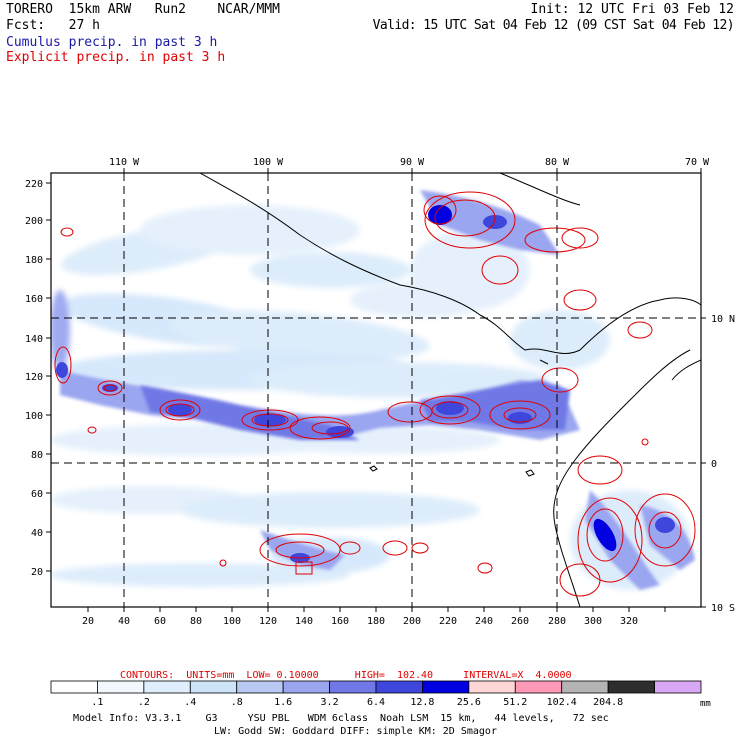 The image size is (740, 740). I want to click on colorbar-label: .1, so click(97, 702).